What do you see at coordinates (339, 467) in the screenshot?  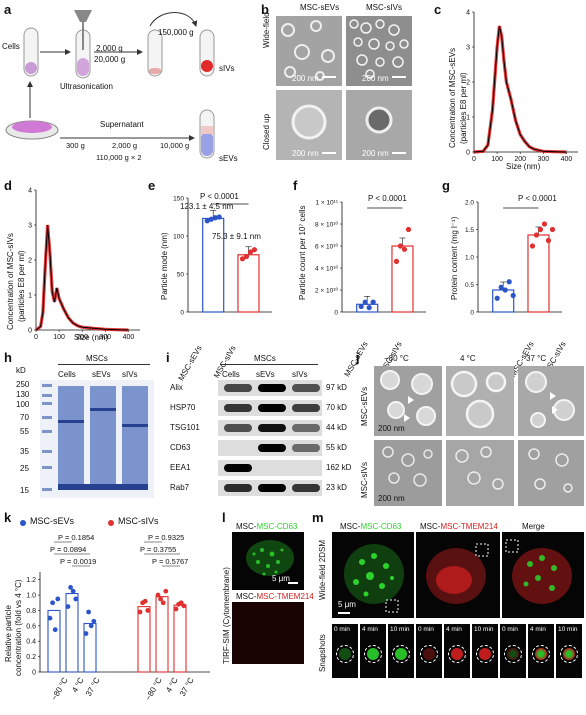 I see `blot-kd: 162 kD` at bounding box center [339, 467].